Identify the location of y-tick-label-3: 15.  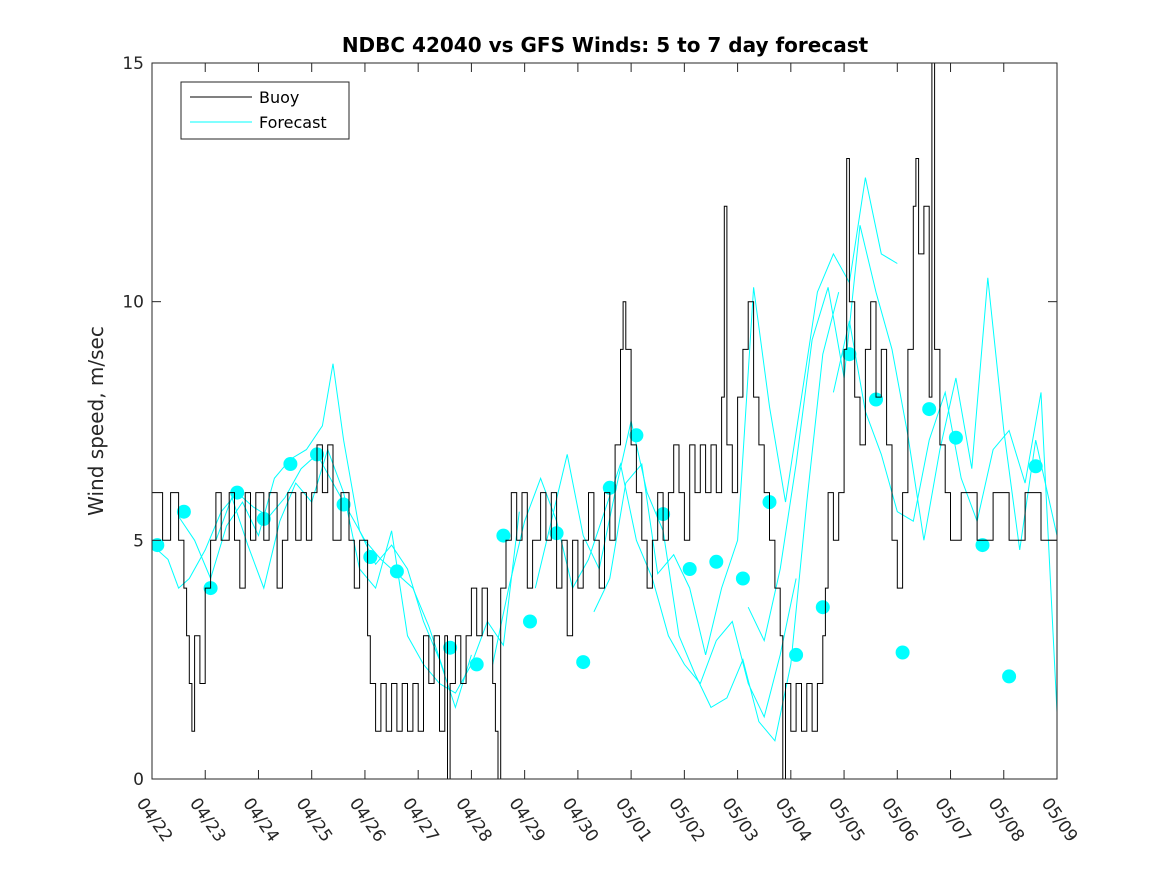
(133, 64).